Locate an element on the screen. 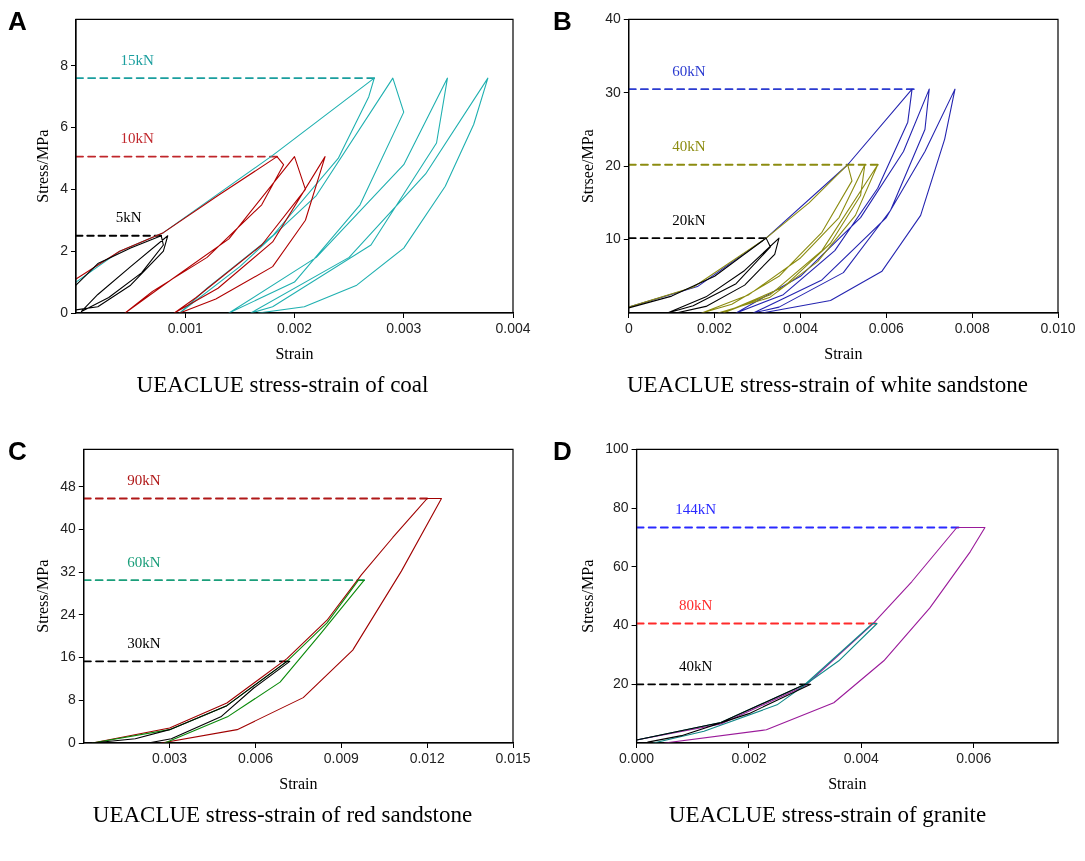 Image resolution: width=1085 pixels, height=861 pixels. text: UEACLUE stress-strain of red sandstone is located at coordinates (282, 815).